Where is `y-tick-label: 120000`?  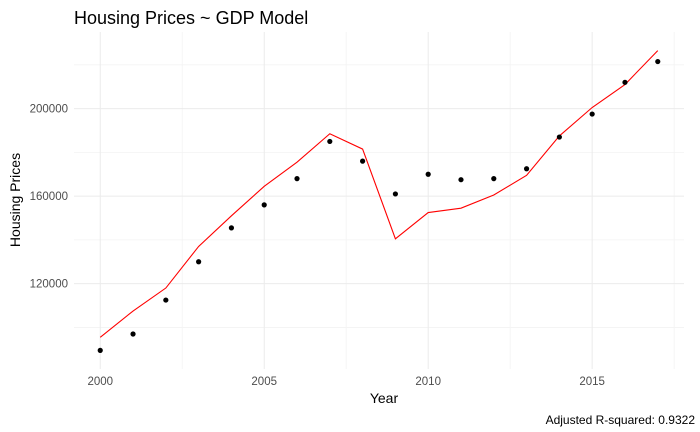
y-tick-label: 120000 is located at coordinates (49, 285).